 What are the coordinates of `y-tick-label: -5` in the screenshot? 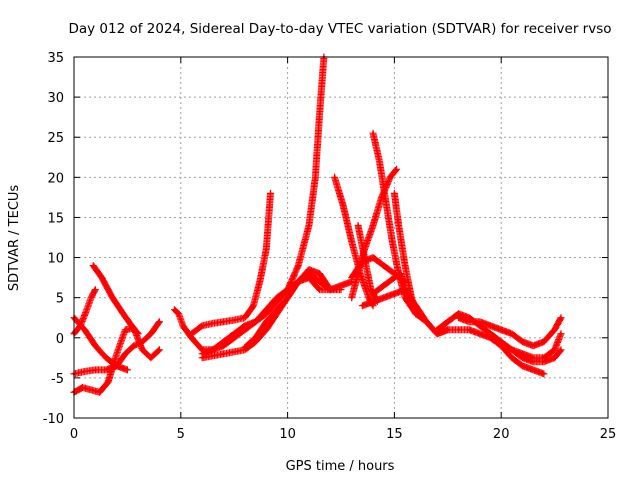 It's located at (57, 379).